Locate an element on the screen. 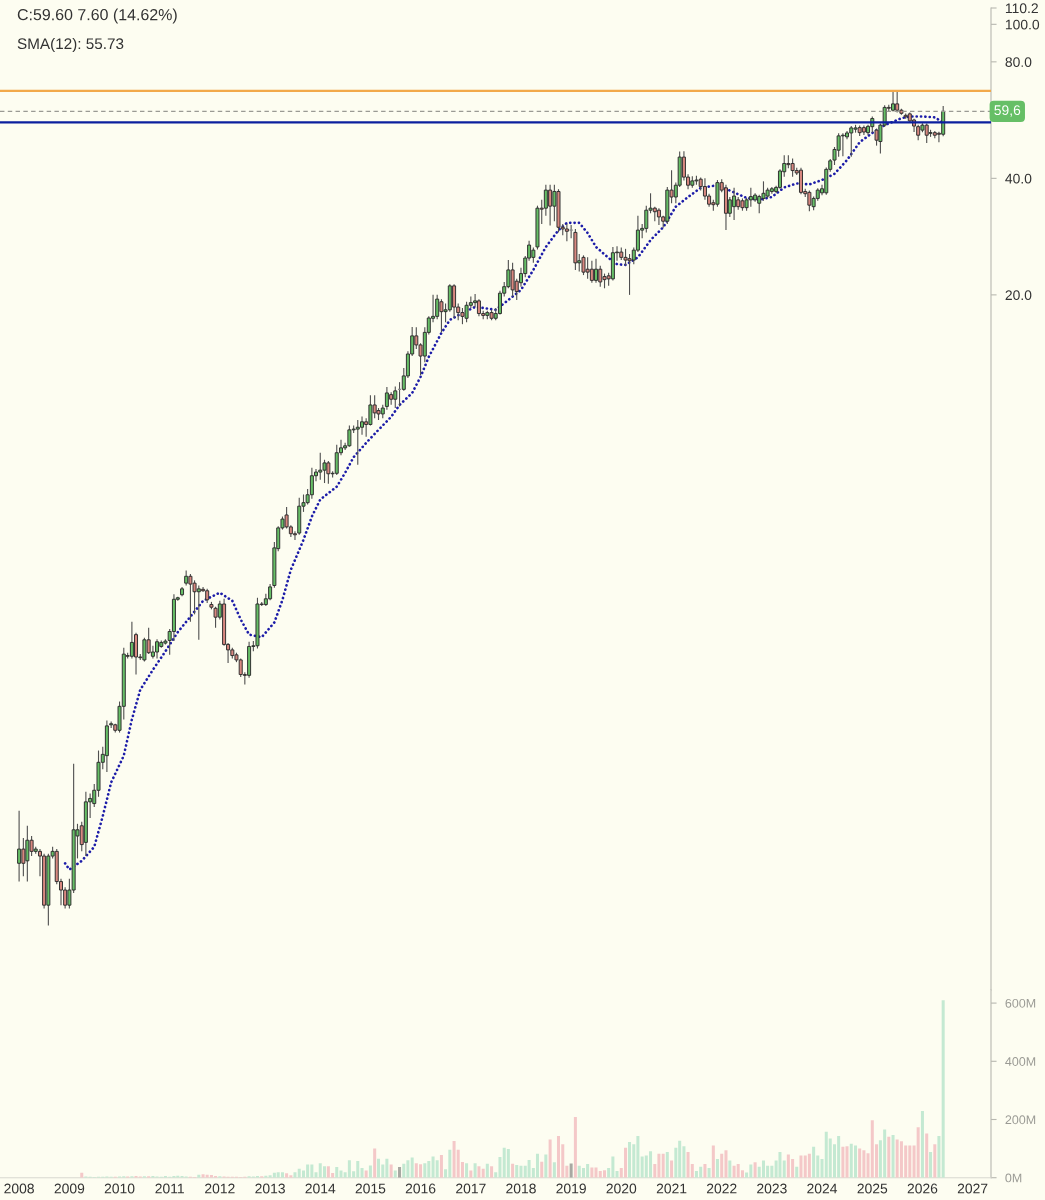  x-tick-label: 2017 is located at coordinates (471, 1188).